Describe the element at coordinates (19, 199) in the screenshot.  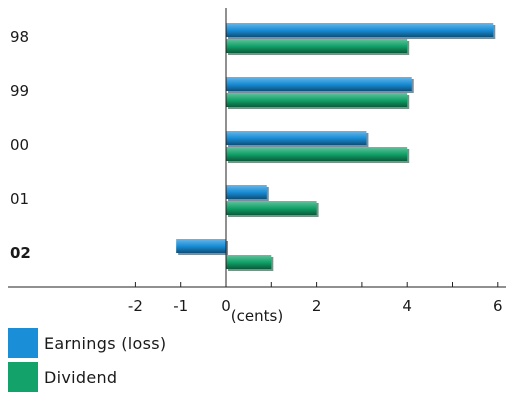
I see `category-label-01: 01` at that location.